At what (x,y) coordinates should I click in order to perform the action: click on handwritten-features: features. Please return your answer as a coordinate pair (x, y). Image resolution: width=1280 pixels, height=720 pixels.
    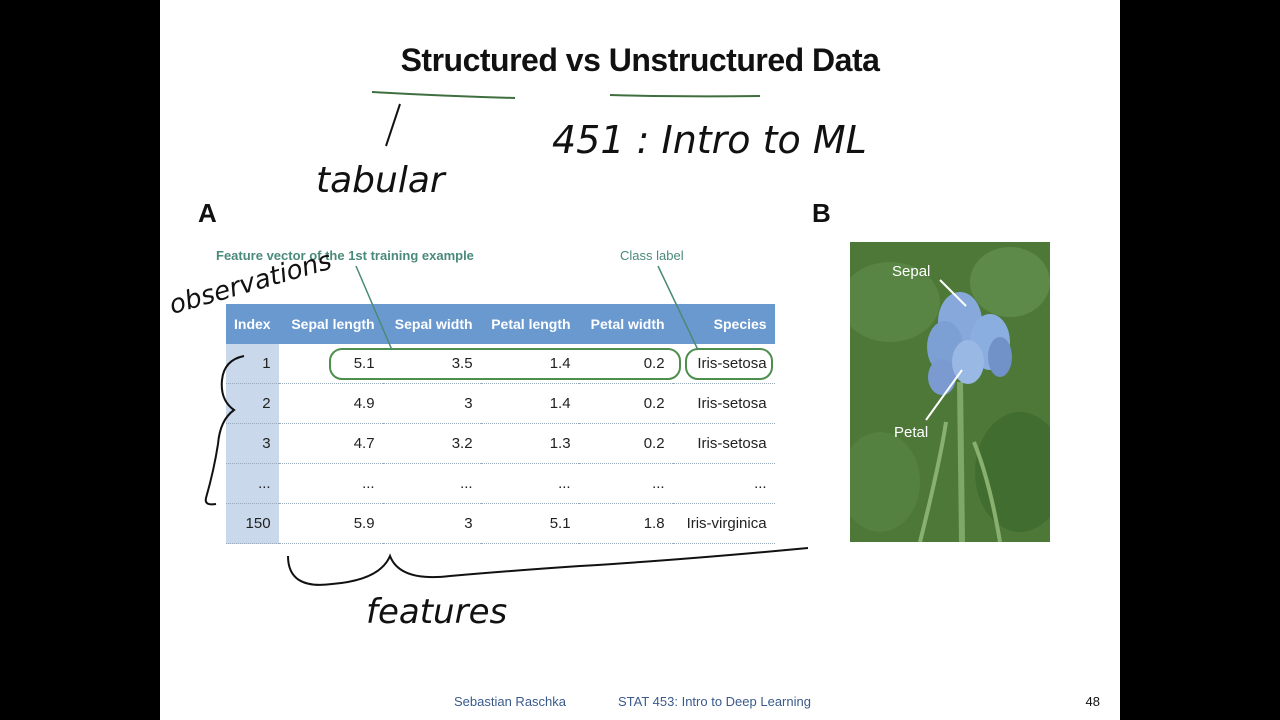
    Looking at the image, I should click on (437, 612).